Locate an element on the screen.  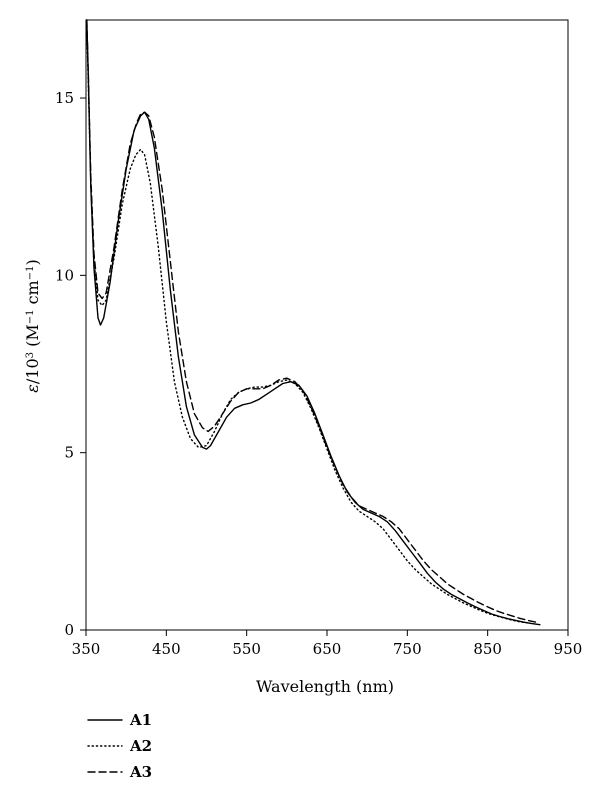
x-tick-label: 550 is located at coordinates (246, 649).